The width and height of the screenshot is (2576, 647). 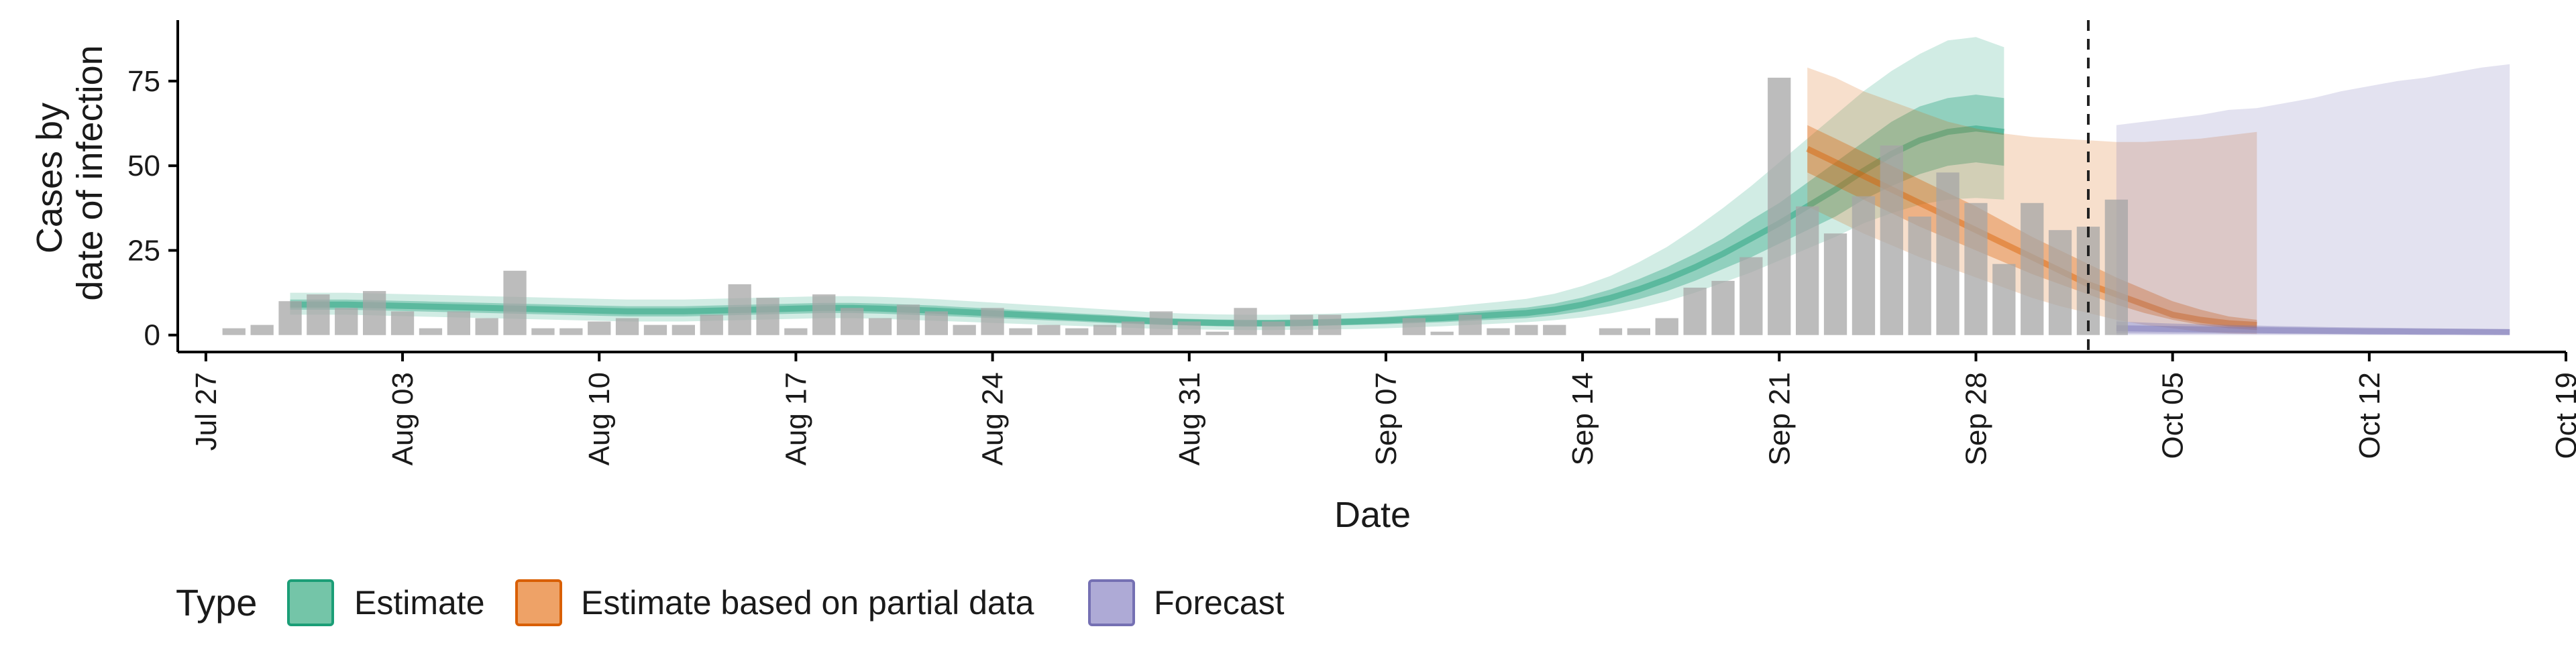 What do you see at coordinates (599, 418) in the screenshot?
I see `x-tick-label: Aug 10` at bounding box center [599, 418].